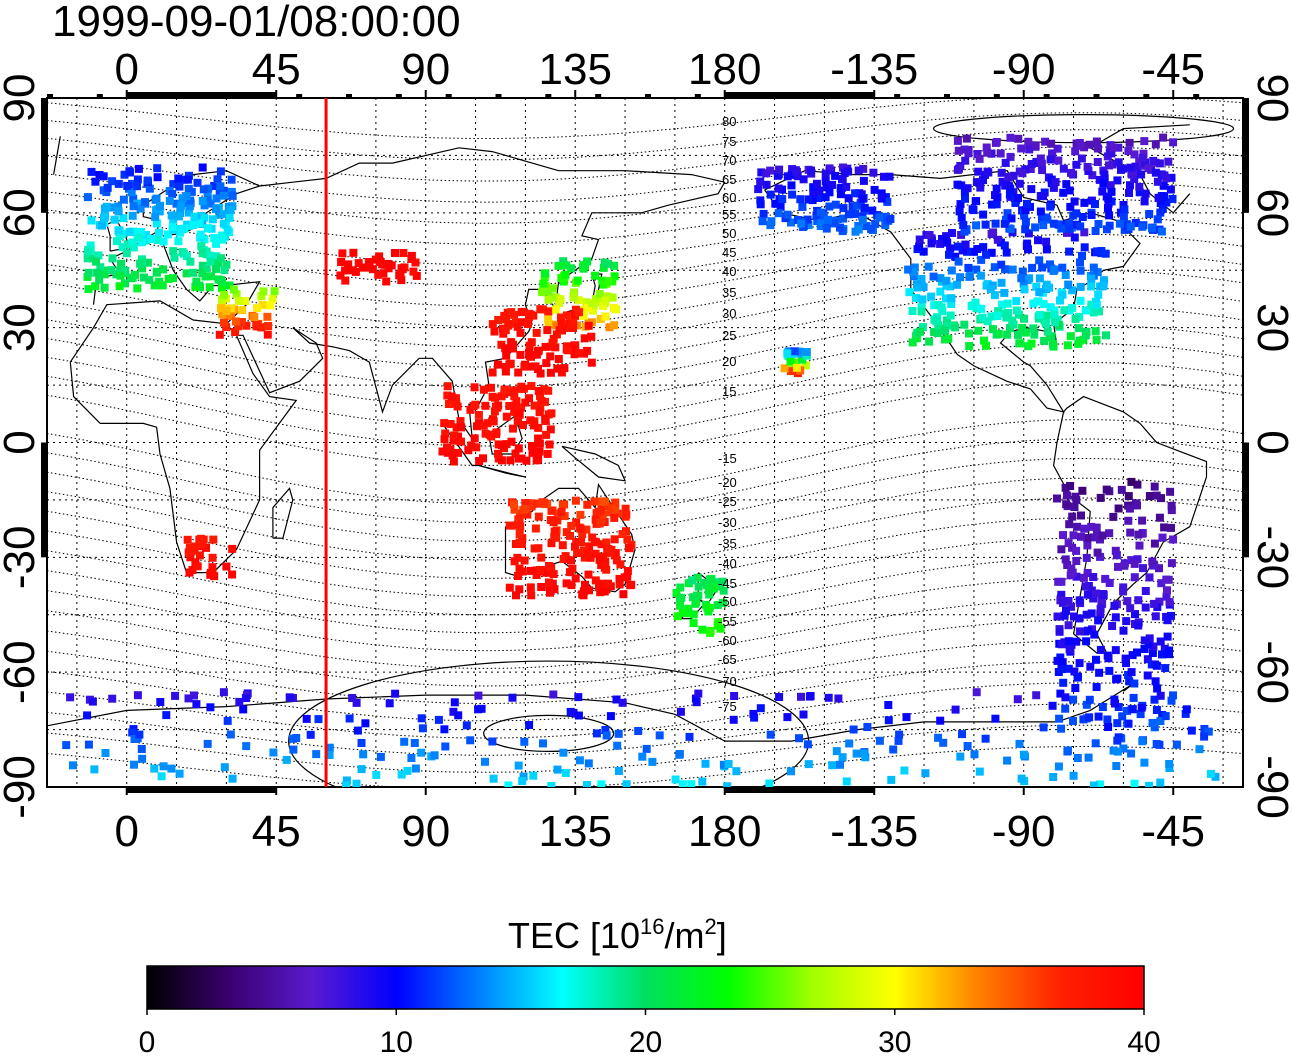  Describe the element at coordinates (22, 327) in the screenshot. I see `y-tick-label-left: 30` at that location.